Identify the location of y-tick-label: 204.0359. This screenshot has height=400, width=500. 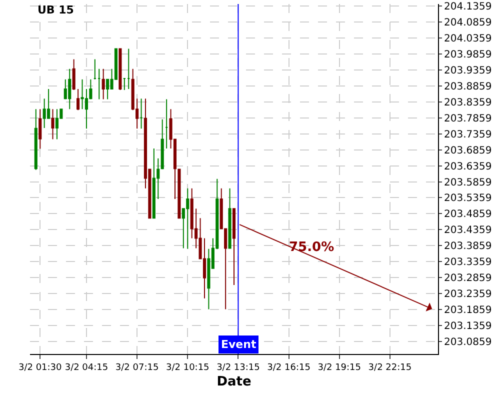
(468, 38).